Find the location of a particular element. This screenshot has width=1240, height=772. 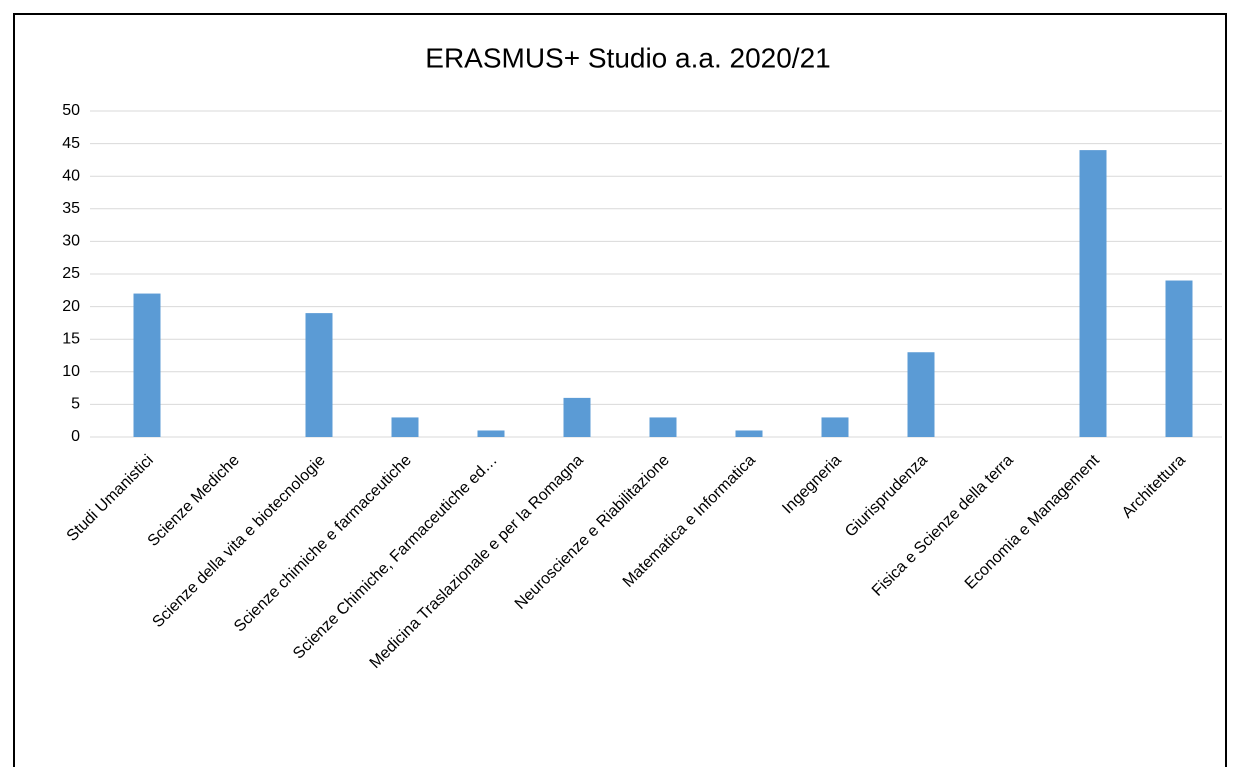

y-tick-label: 40 is located at coordinates (71, 175).